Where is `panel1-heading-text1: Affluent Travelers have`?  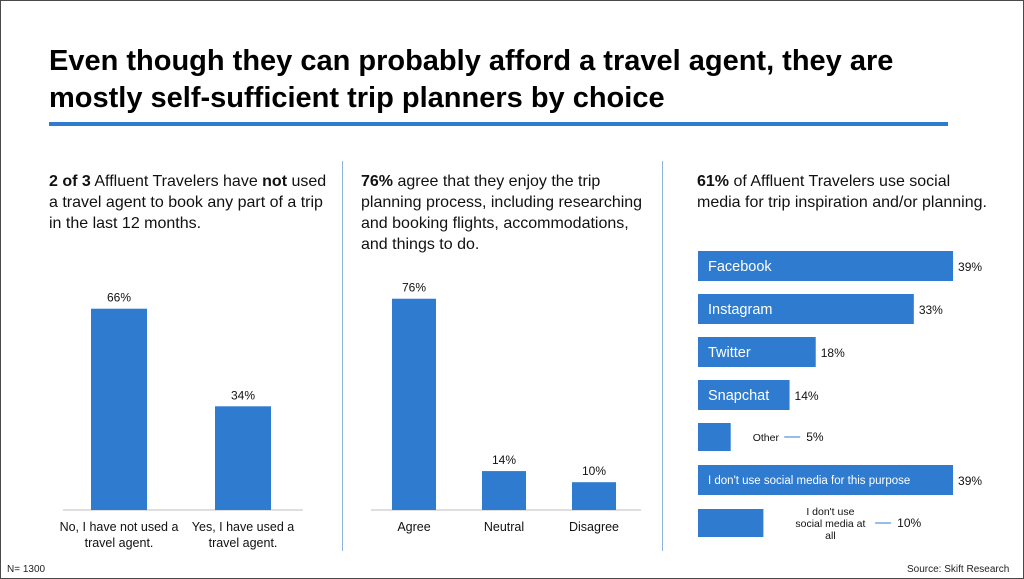
panel1-heading-text1: Affluent Travelers have is located at coordinates (176, 181).